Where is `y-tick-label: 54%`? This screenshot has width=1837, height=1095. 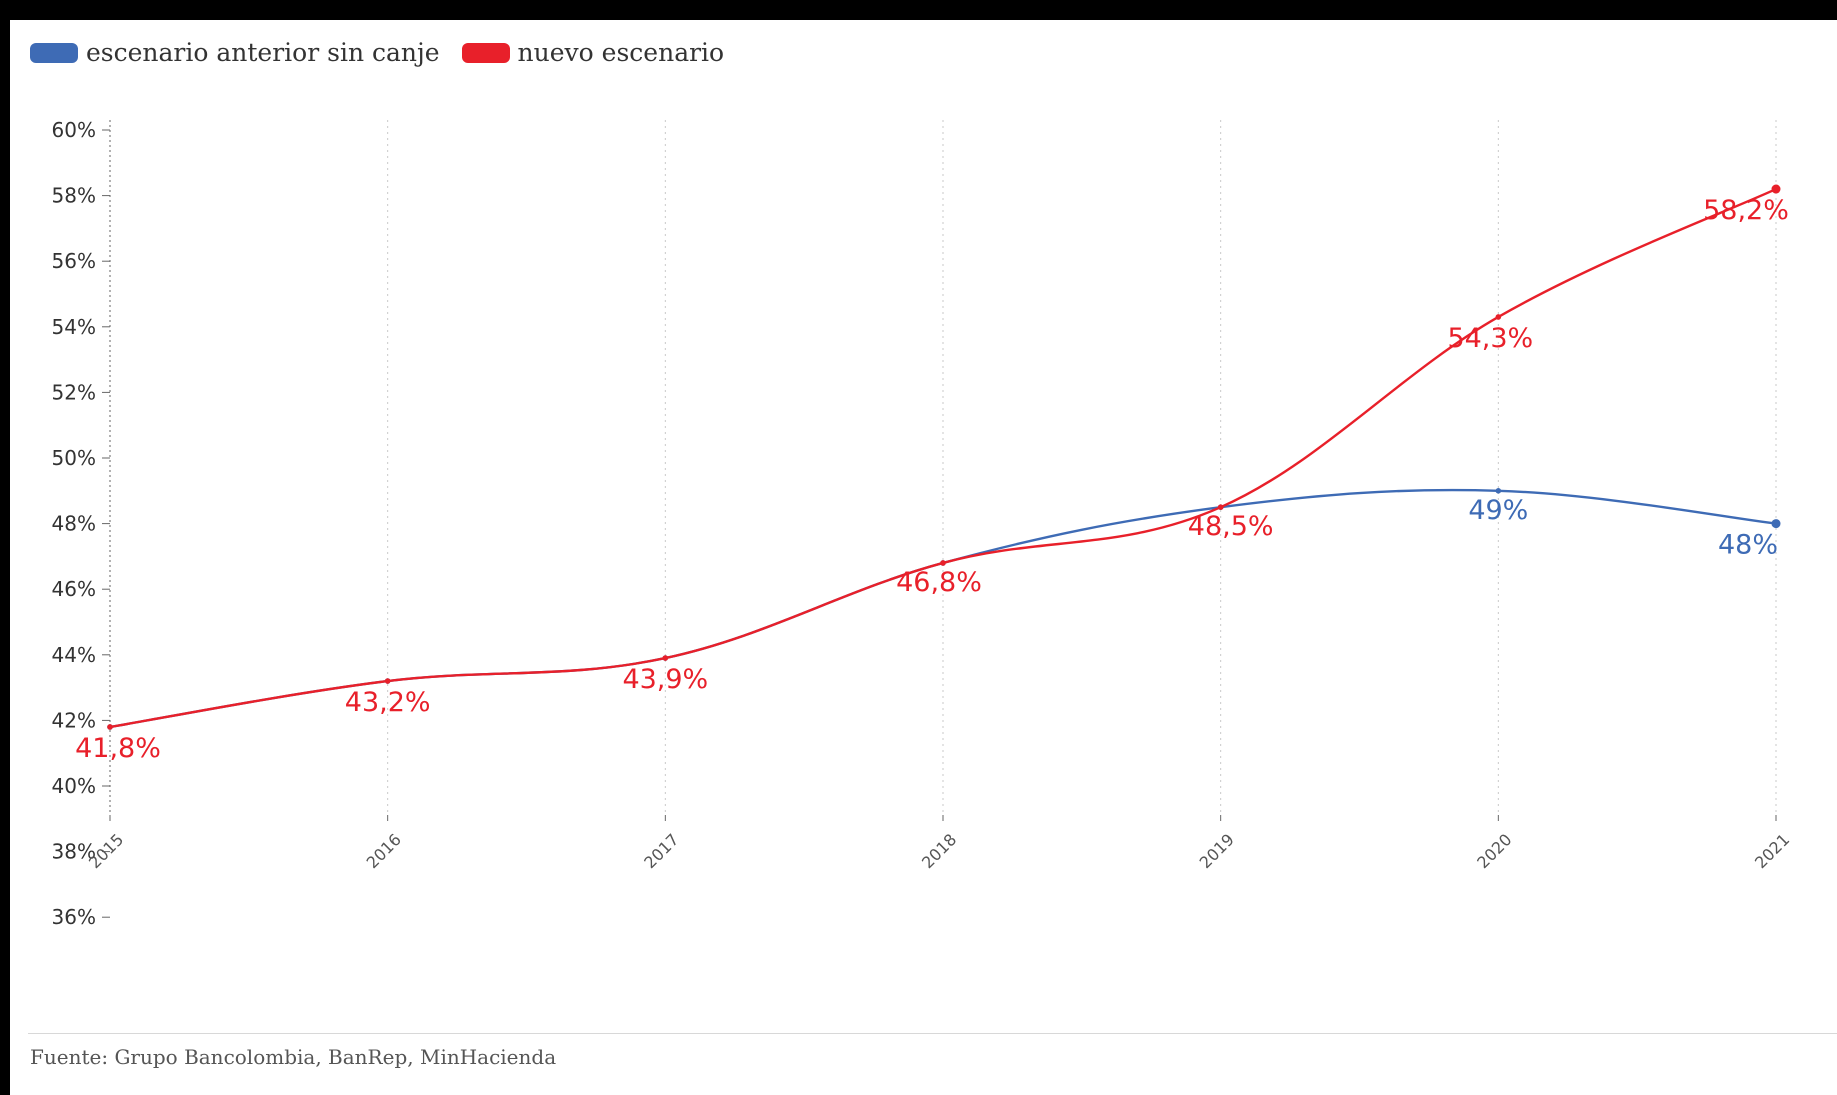 y-tick-label: 54% is located at coordinates (74, 327).